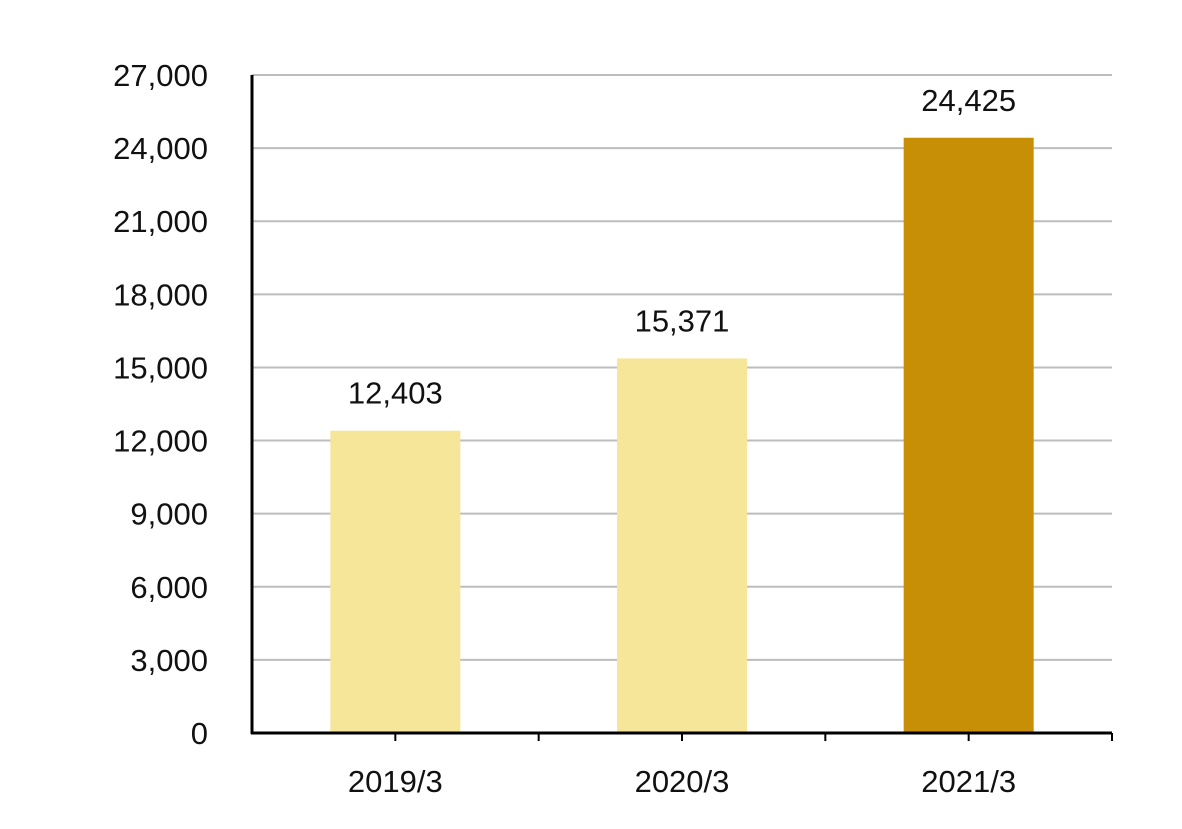  I want to click on data-label: 24,425, so click(968, 100).